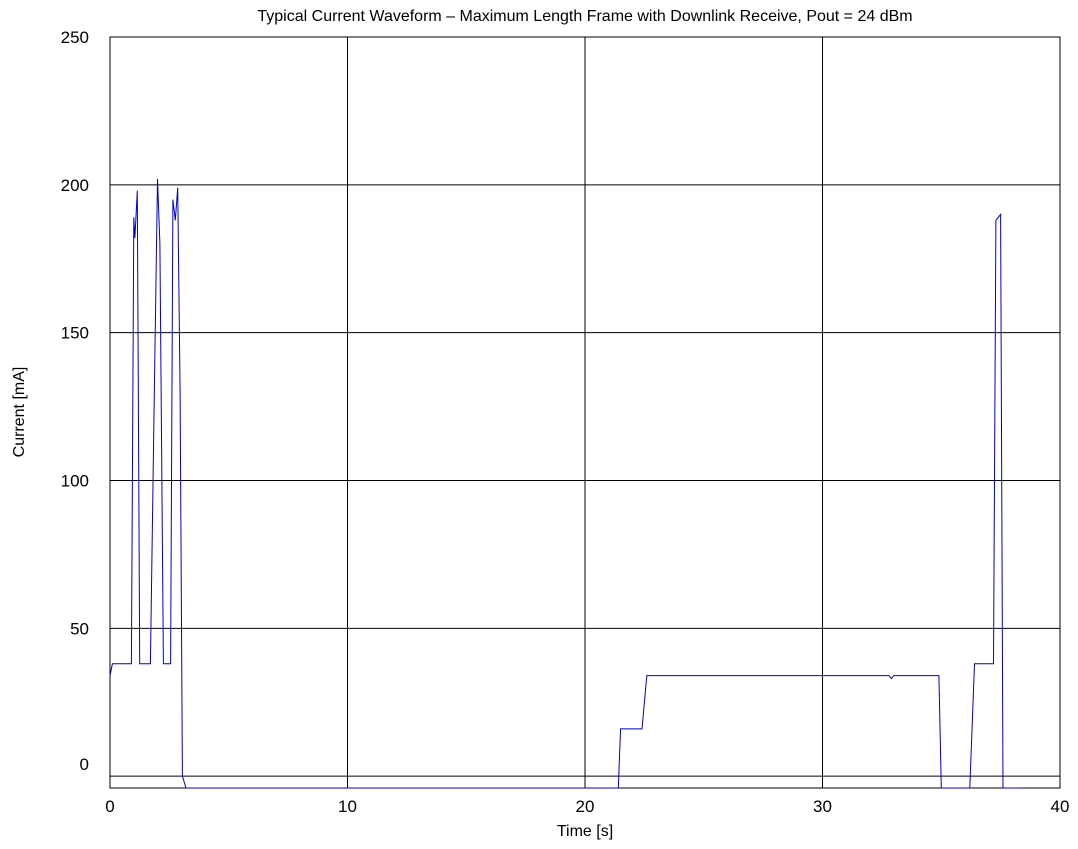 This screenshot has width=1078, height=849. I want to click on y-tick-label: 50, so click(79, 628).